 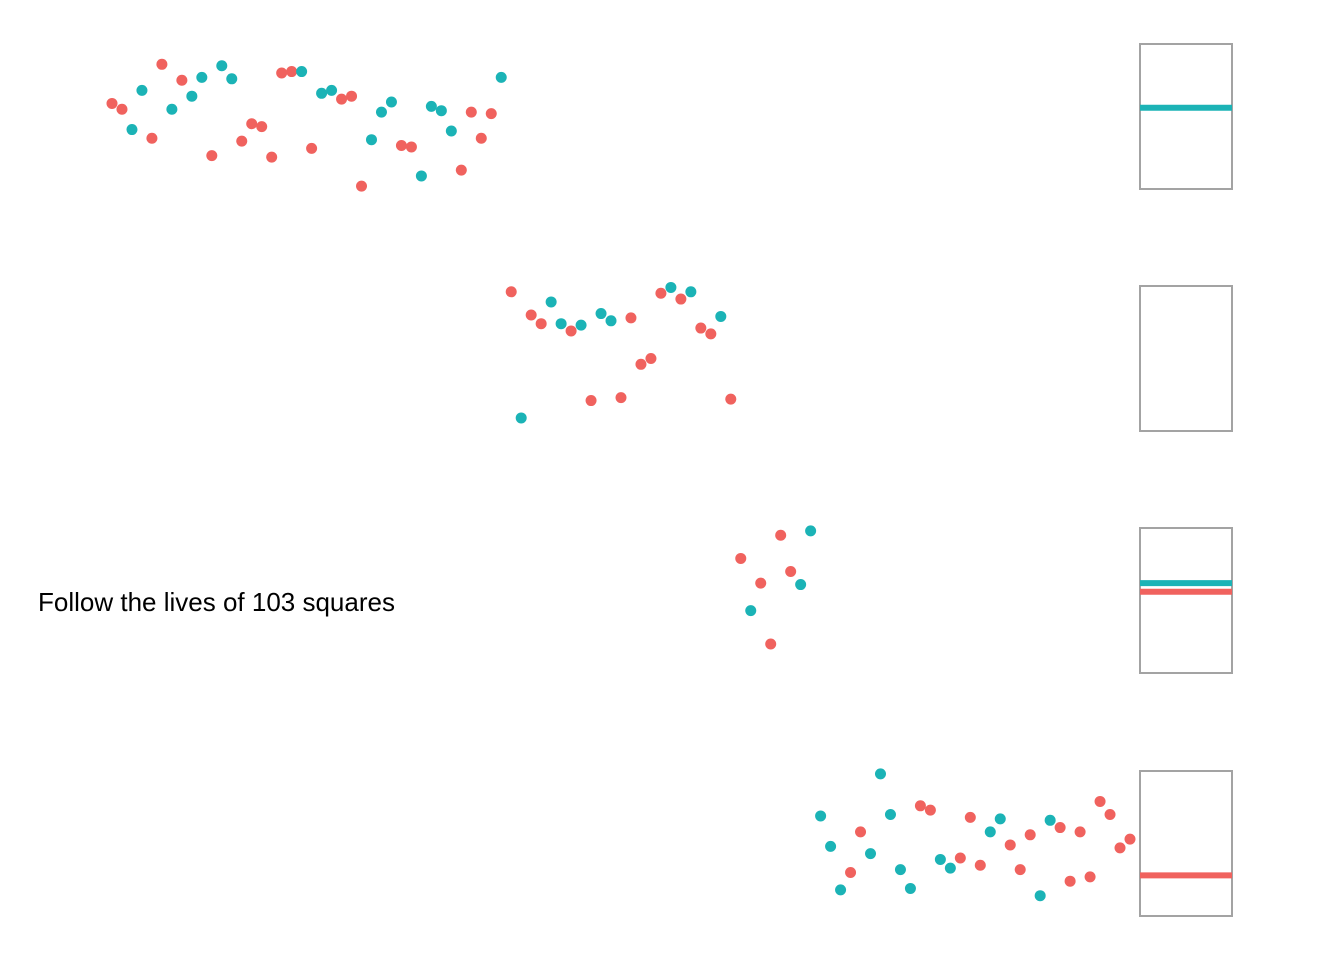 I want to click on panel-4-frame, so click(x=1186, y=843).